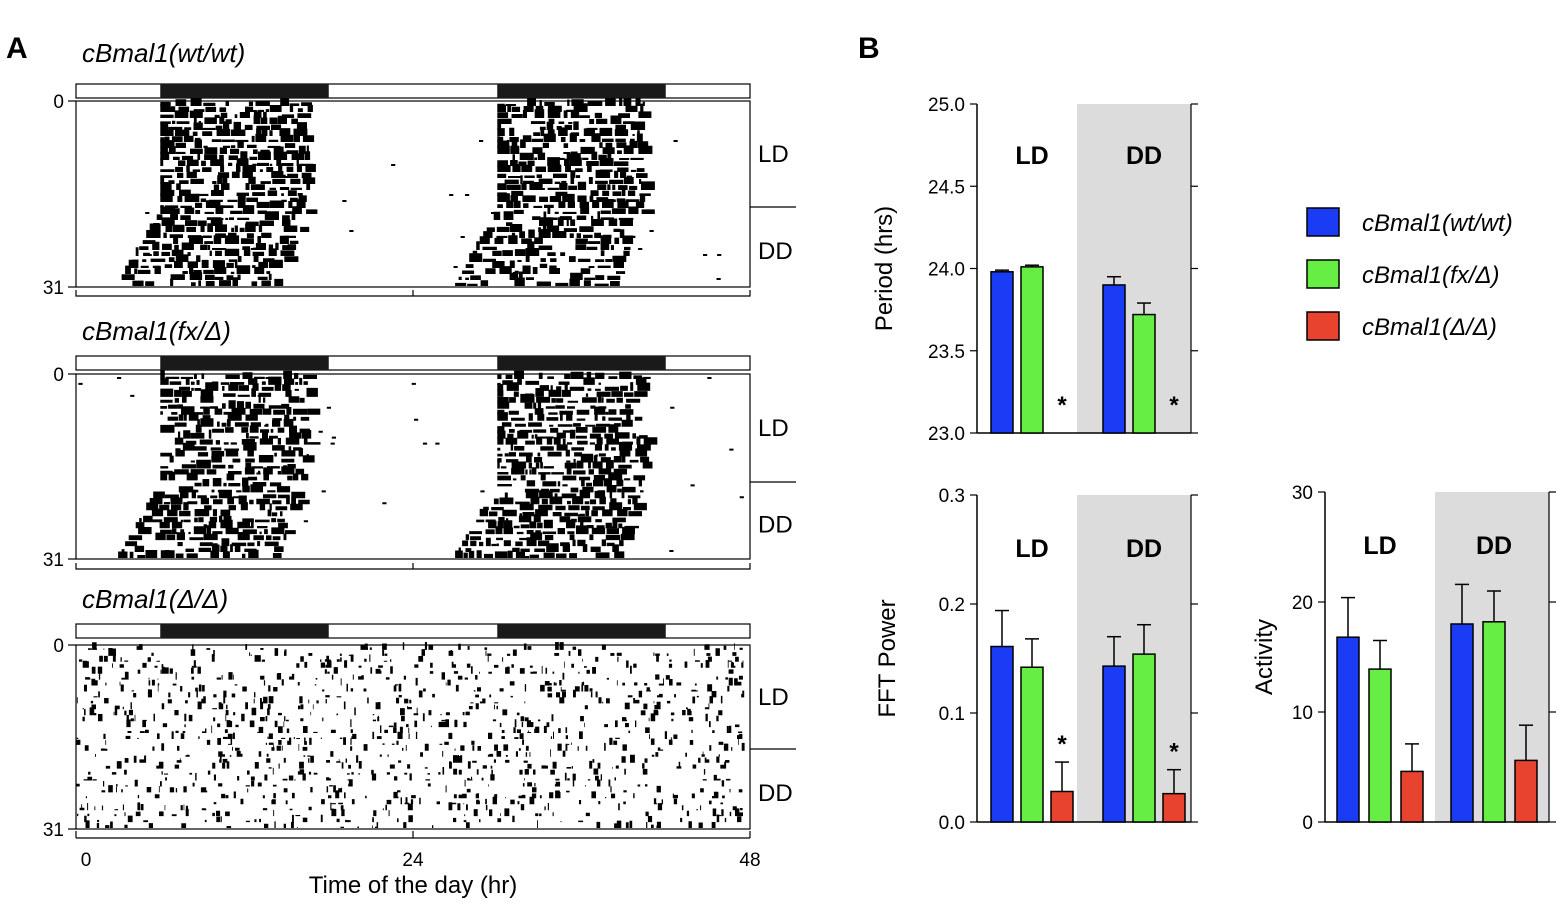  Describe the element at coordinates (17, 48) in the screenshot. I see `panel-letter-a: A` at that location.